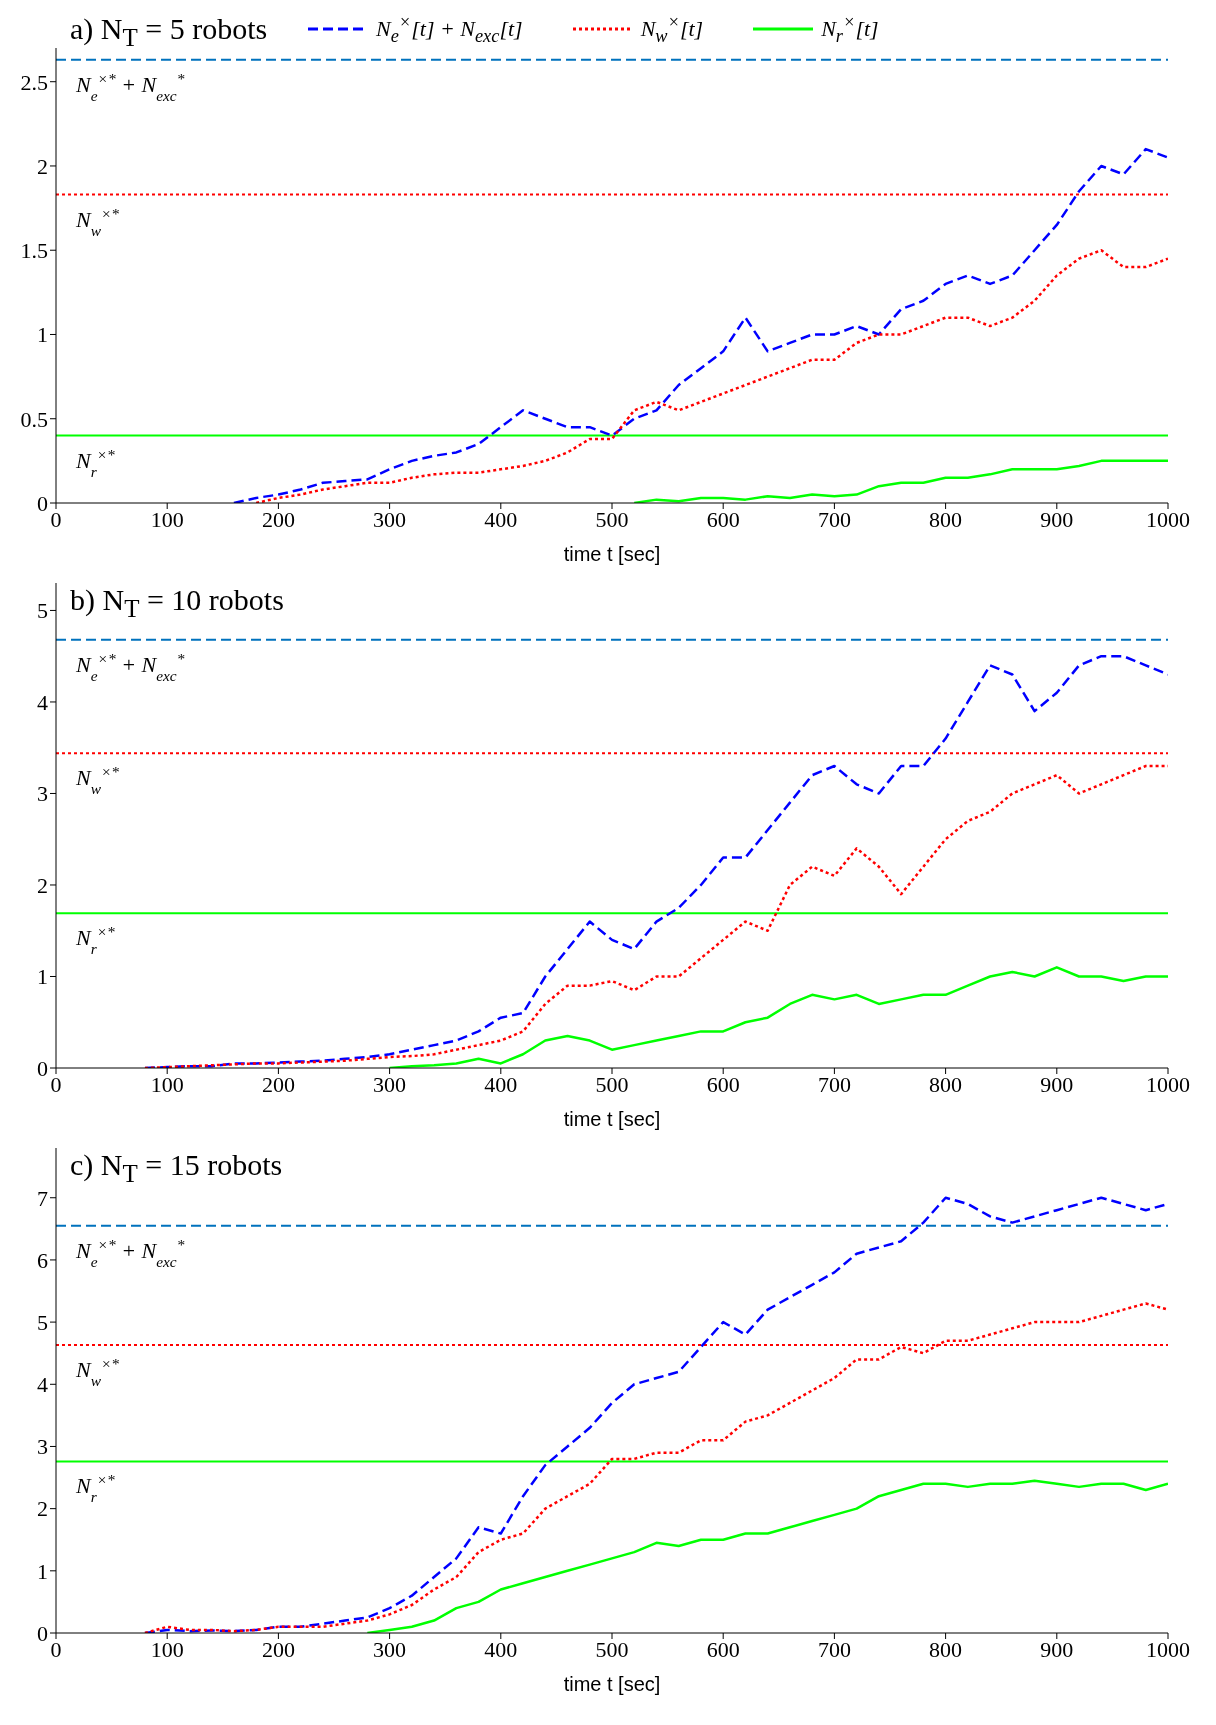 The height and width of the screenshot is (1725, 1216). Describe the element at coordinates (176, 1168) in the screenshot. I see `chart-title: c) N$_{T}$ = 15 robots` at that location.